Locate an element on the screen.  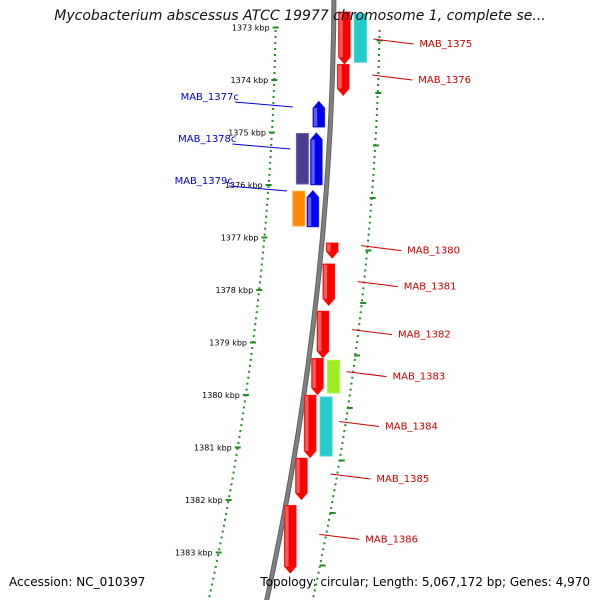
gene-label-MAB_1384: MAB_1384 is located at coordinates (411, 427).